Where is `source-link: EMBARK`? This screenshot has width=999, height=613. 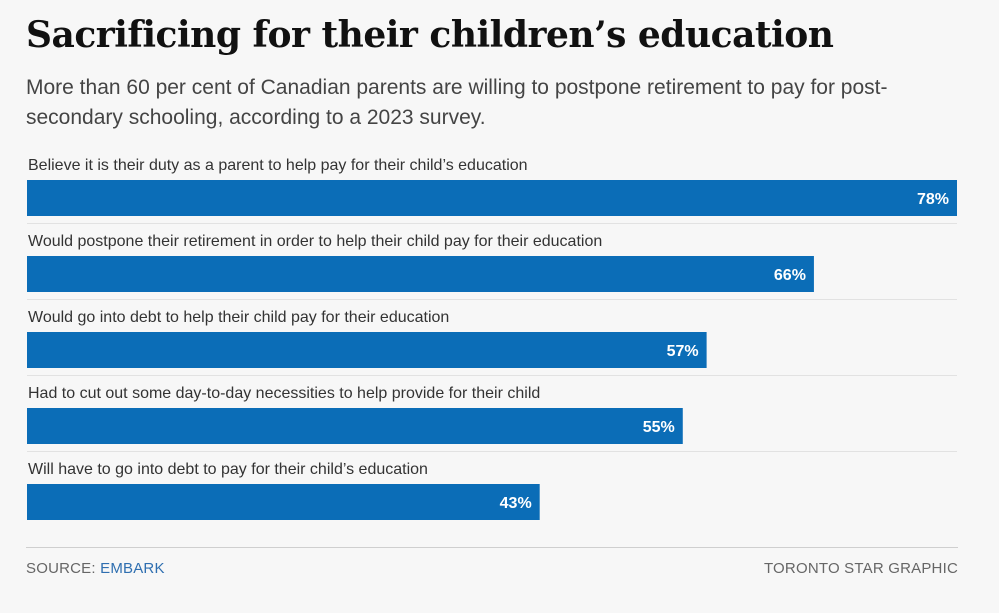 source-link: EMBARK is located at coordinates (132, 568).